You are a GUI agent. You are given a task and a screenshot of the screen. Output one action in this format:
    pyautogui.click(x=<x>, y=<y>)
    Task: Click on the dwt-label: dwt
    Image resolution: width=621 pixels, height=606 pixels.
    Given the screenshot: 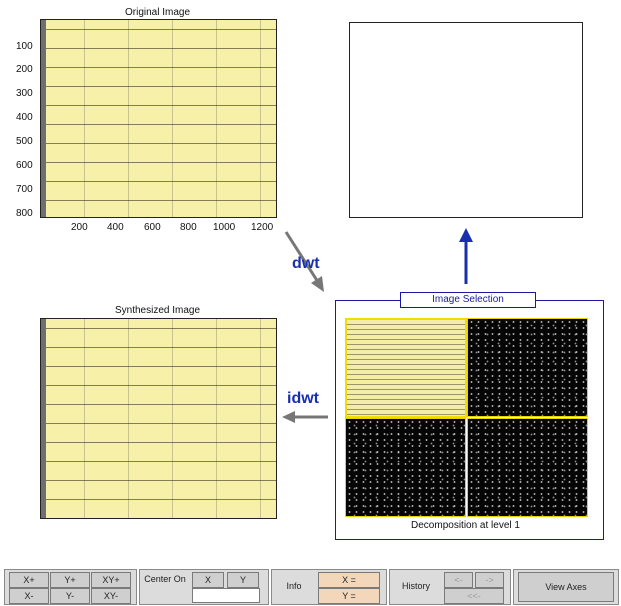 What is the action you would take?
    pyautogui.click(x=306, y=263)
    